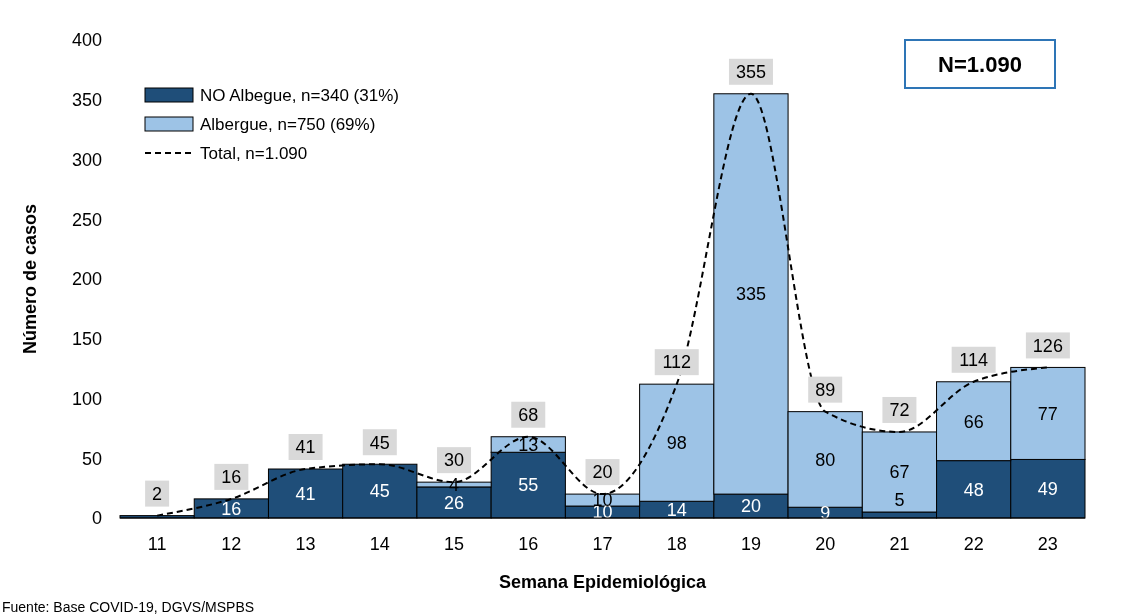 The image size is (1130, 616). What do you see at coordinates (1047, 345) in the screenshot?
I see `total-label: 126` at bounding box center [1047, 345].